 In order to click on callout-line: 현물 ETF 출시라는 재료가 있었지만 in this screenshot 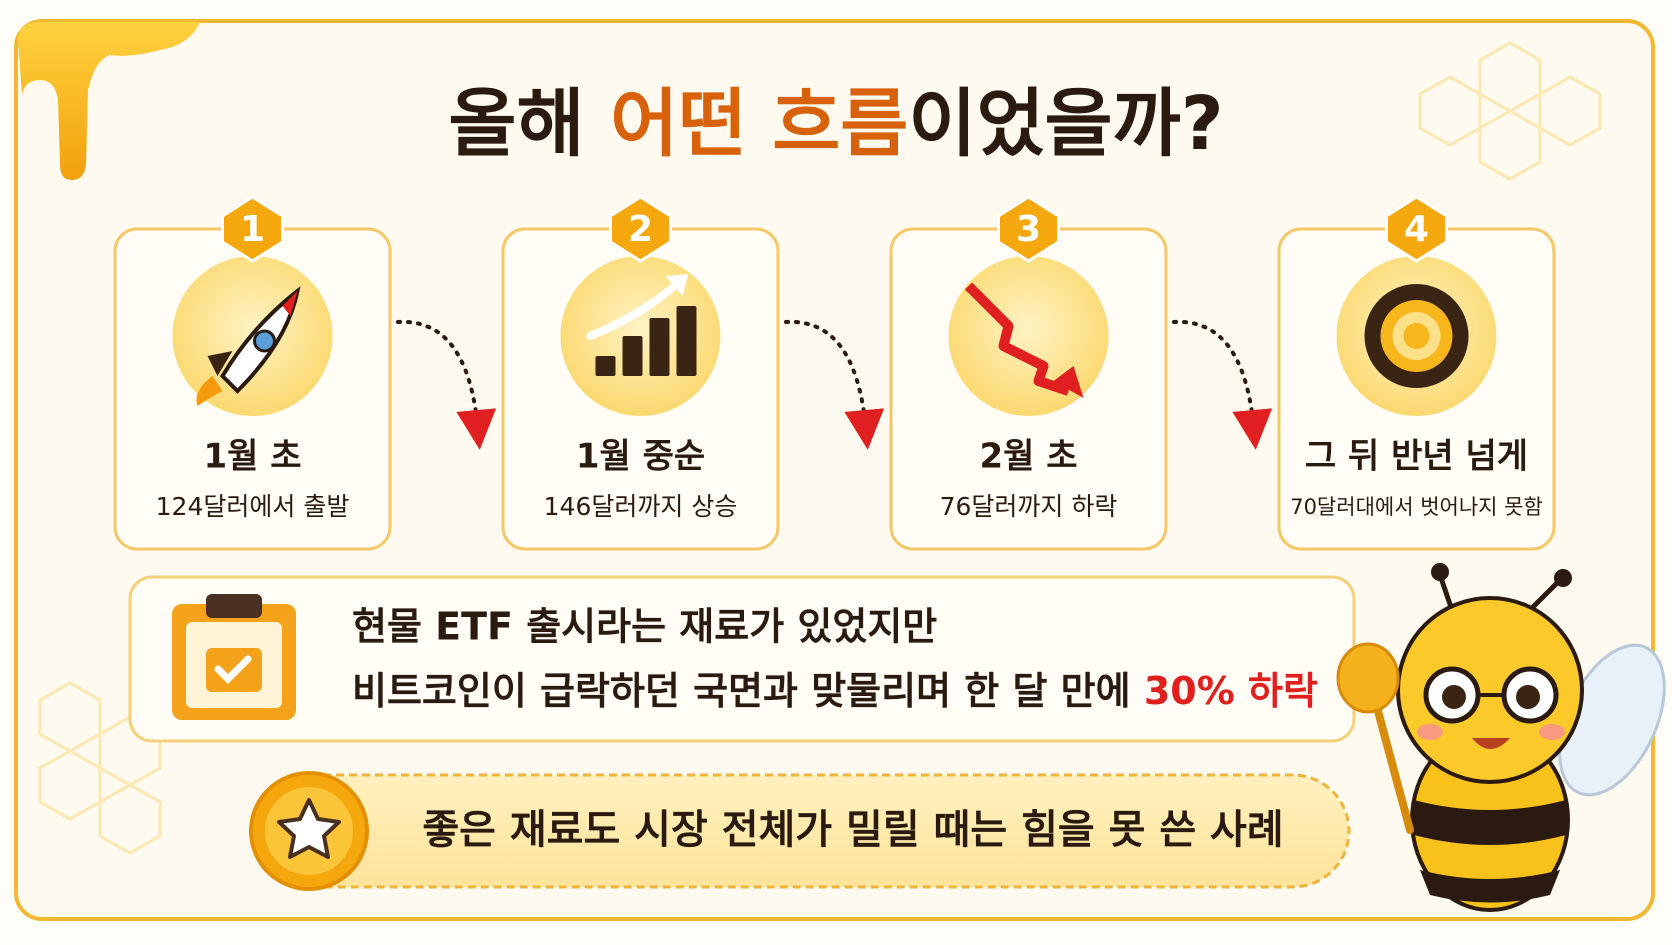, I will do `click(644, 627)`.